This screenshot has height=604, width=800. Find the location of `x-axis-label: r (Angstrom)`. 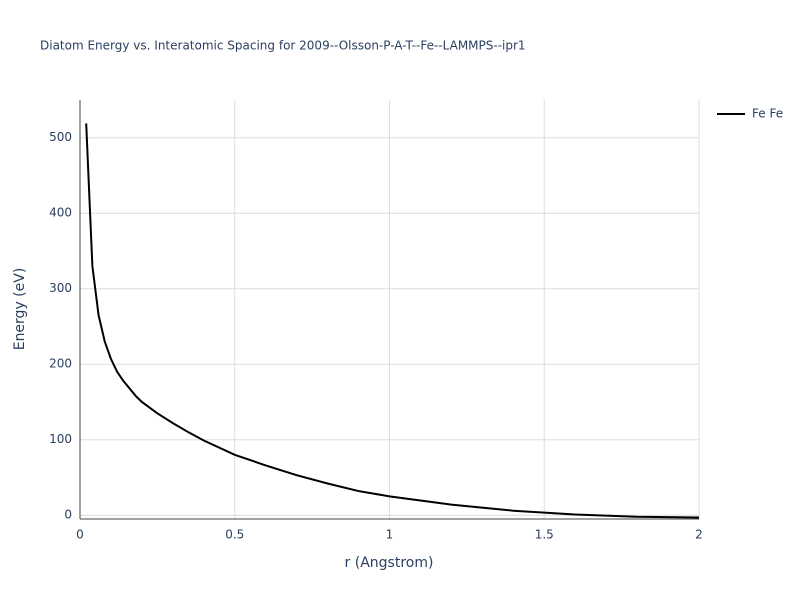

x-axis-label: r (Angstrom) is located at coordinates (389, 563).